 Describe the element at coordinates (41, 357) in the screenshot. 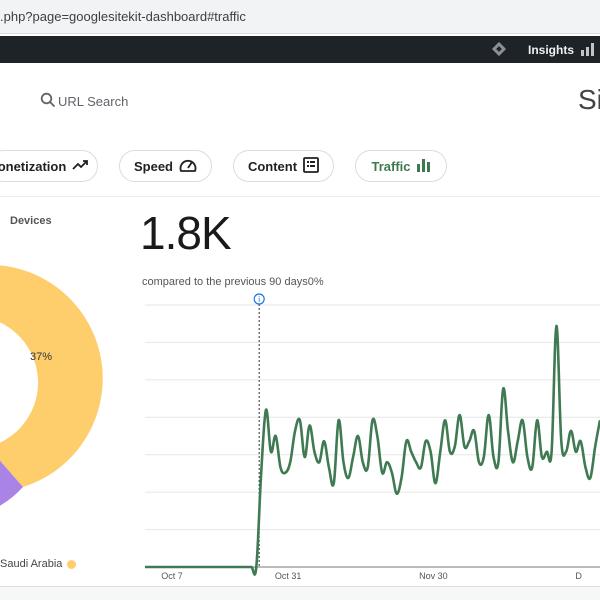

I see `slice-label: 37%` at that location.